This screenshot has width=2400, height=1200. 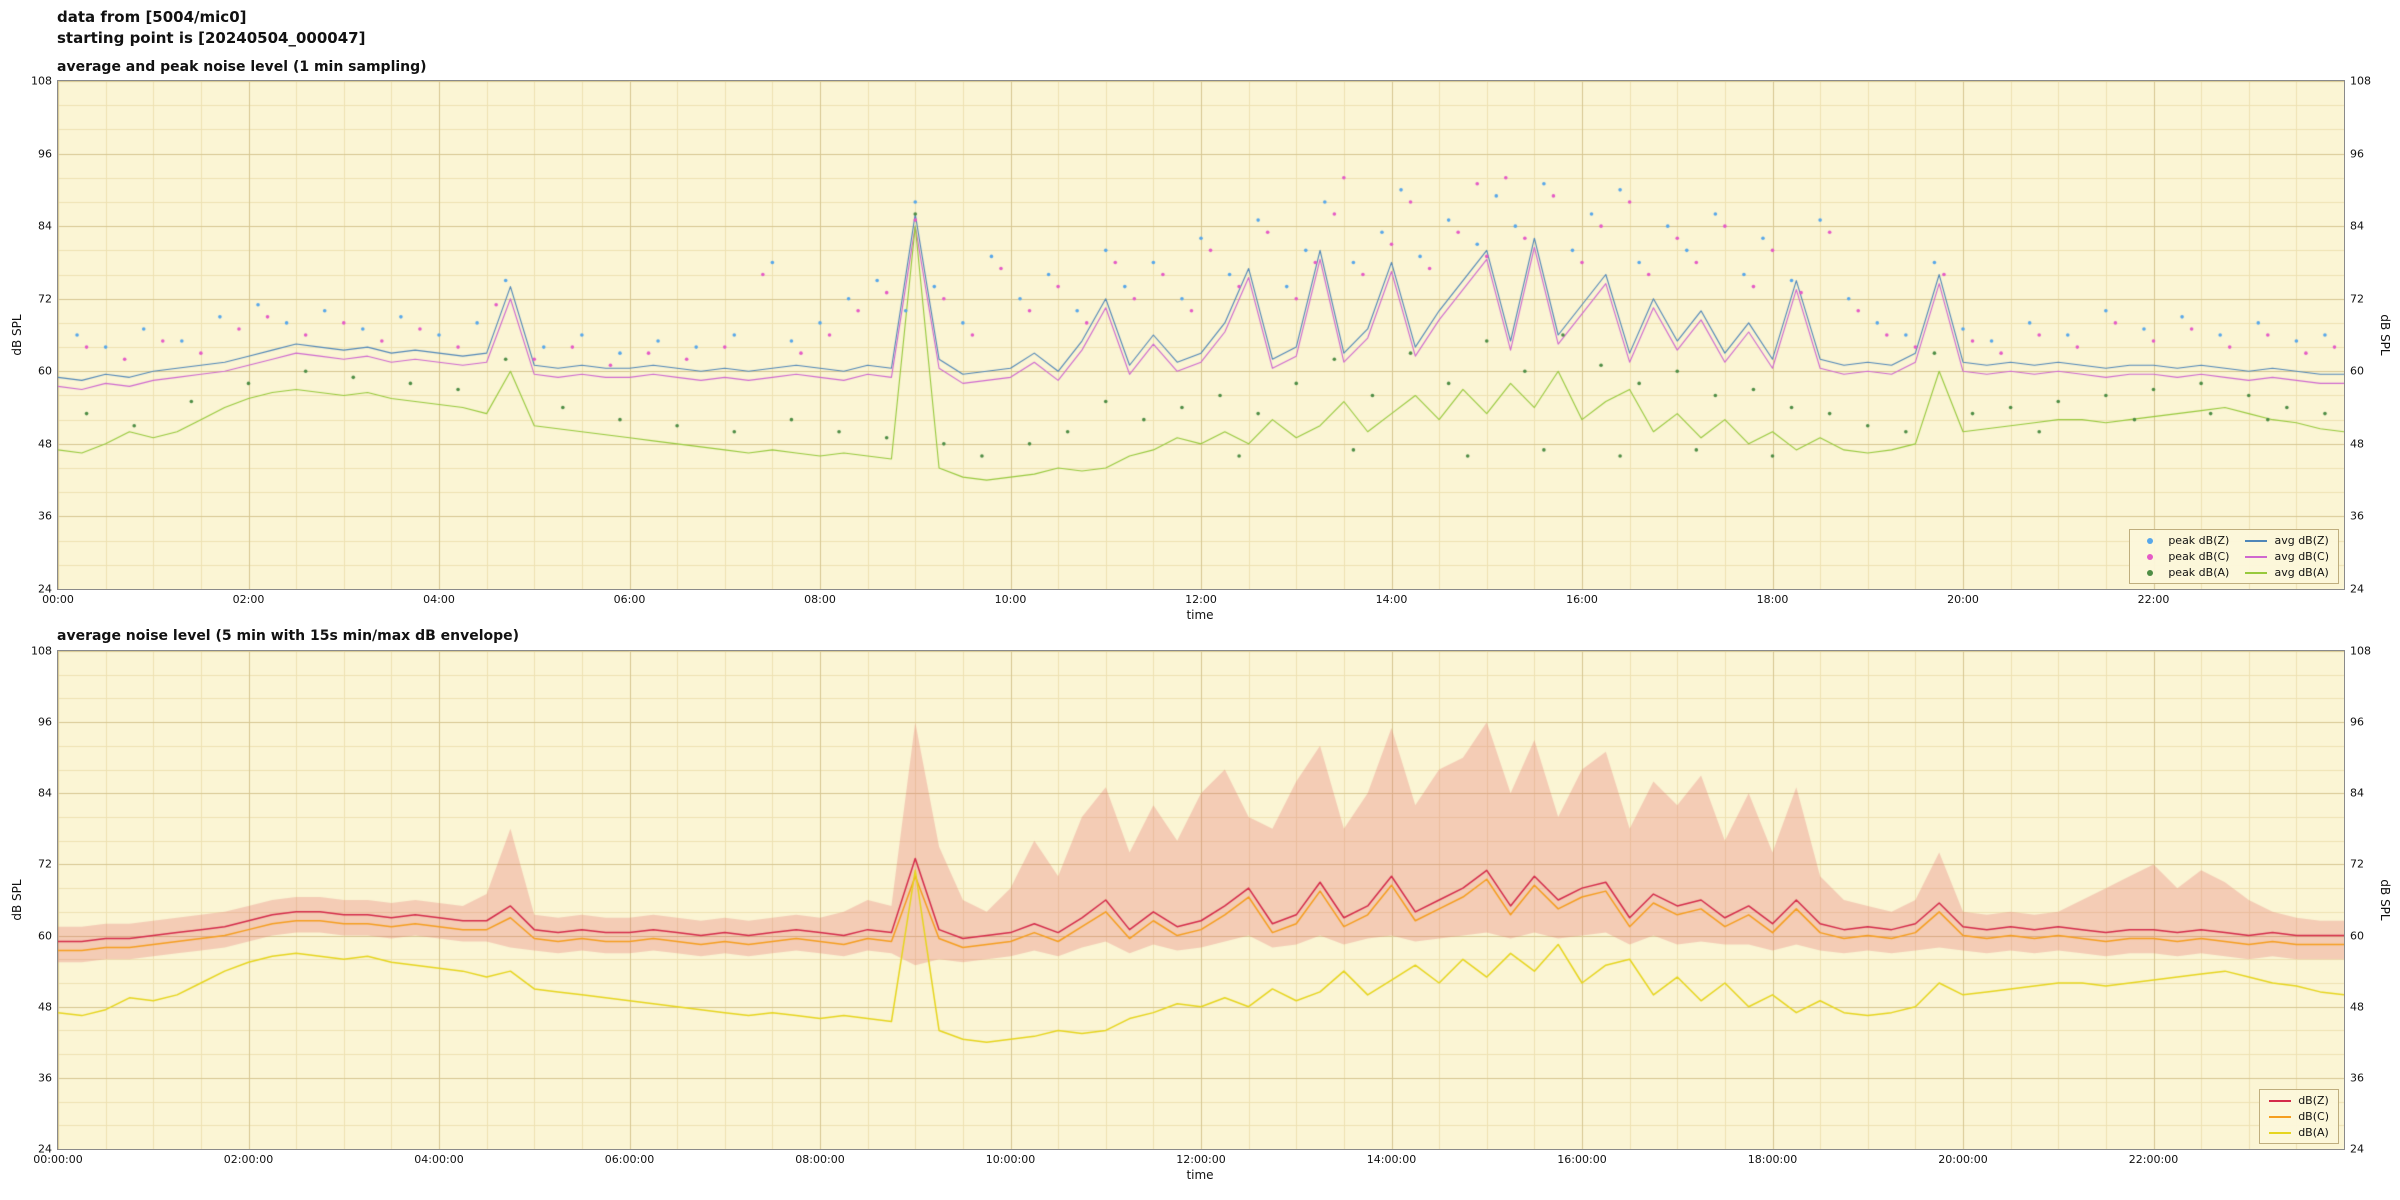 What do you see at coordinates (2313, 1100) in the screenshot?
I see `legend-label: dB(Z)` at bounding box center [2313, 1100].